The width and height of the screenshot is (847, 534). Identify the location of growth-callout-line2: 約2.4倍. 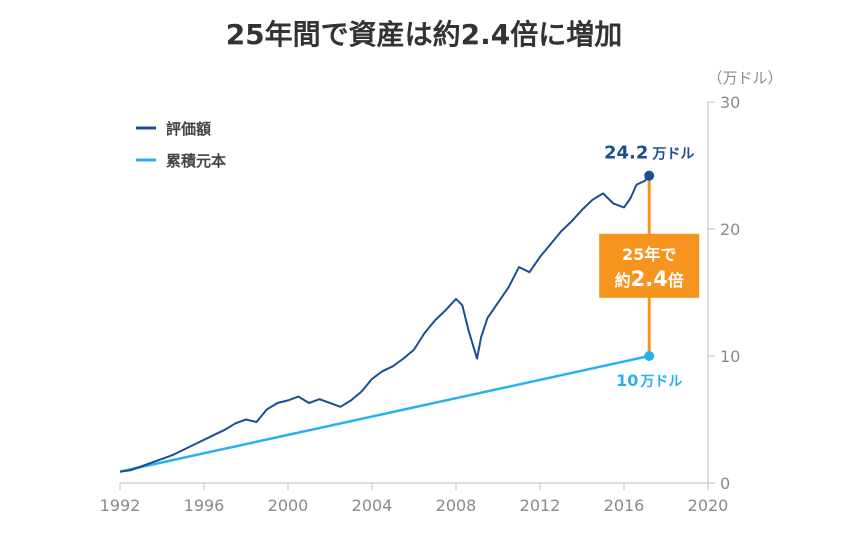
(649, 279).